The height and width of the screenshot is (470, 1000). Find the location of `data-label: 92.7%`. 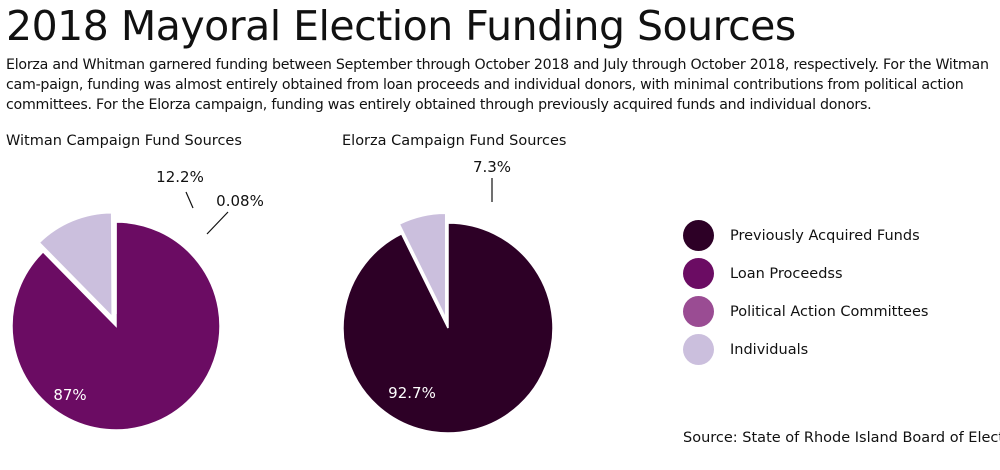

data-label: 92.7% is located at coordinates (412, 393).